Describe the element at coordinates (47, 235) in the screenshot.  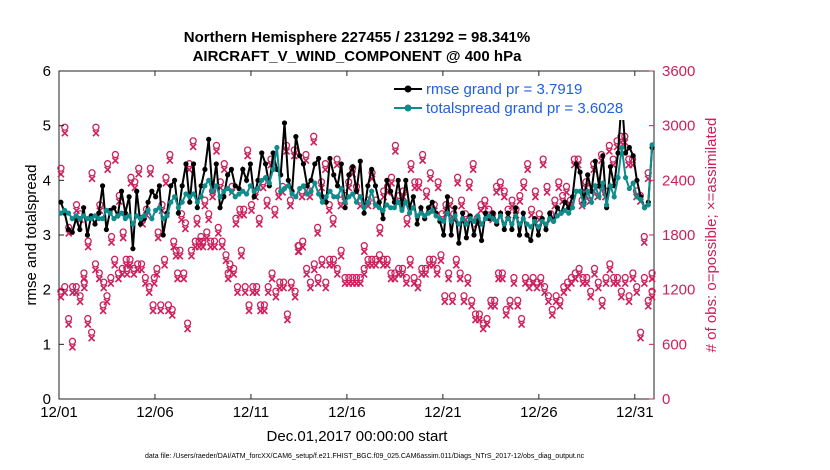
I see `y-tick-label: 3` at that location.